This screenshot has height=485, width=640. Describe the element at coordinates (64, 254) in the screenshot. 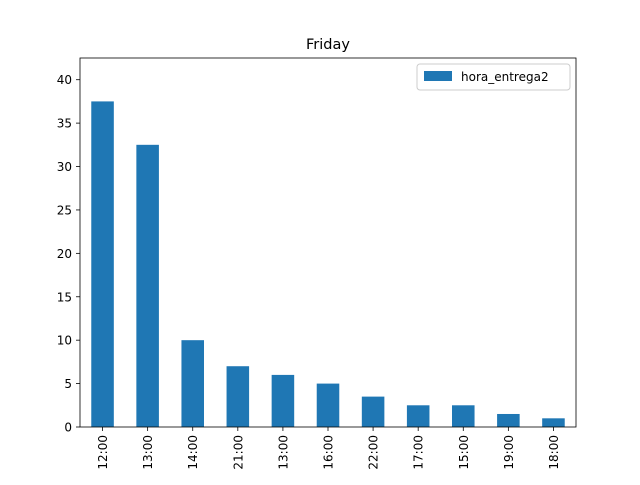

I see `y-tick-label-4: 20` at that location.